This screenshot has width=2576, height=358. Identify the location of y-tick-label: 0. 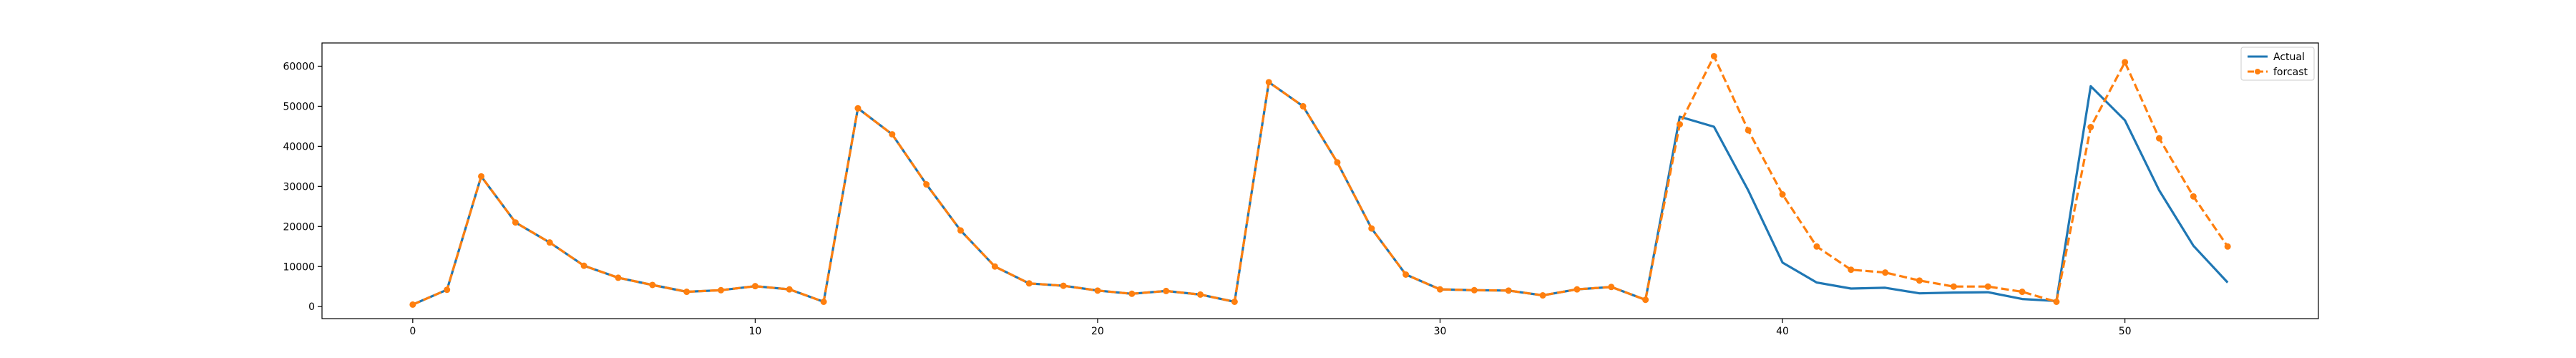
(311, 307).